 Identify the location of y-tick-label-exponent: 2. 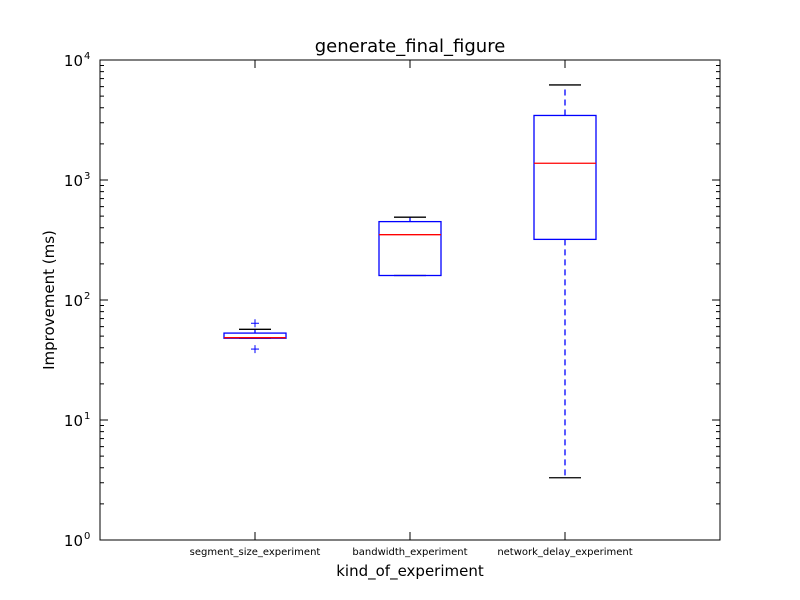
(87, 296).